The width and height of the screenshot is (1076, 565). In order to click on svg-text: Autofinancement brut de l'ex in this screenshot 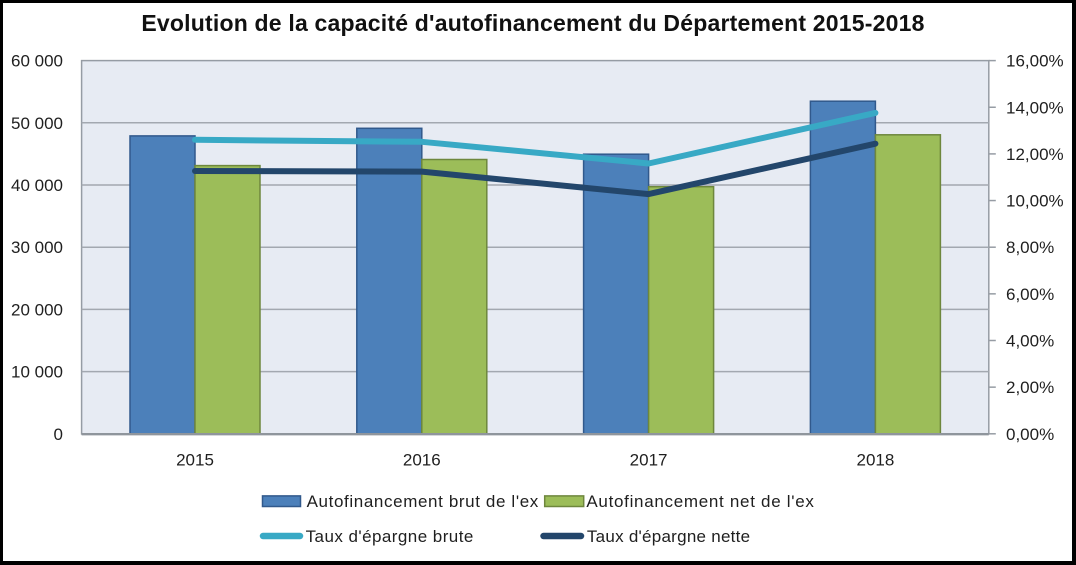, I will do `click(423, 501)`.